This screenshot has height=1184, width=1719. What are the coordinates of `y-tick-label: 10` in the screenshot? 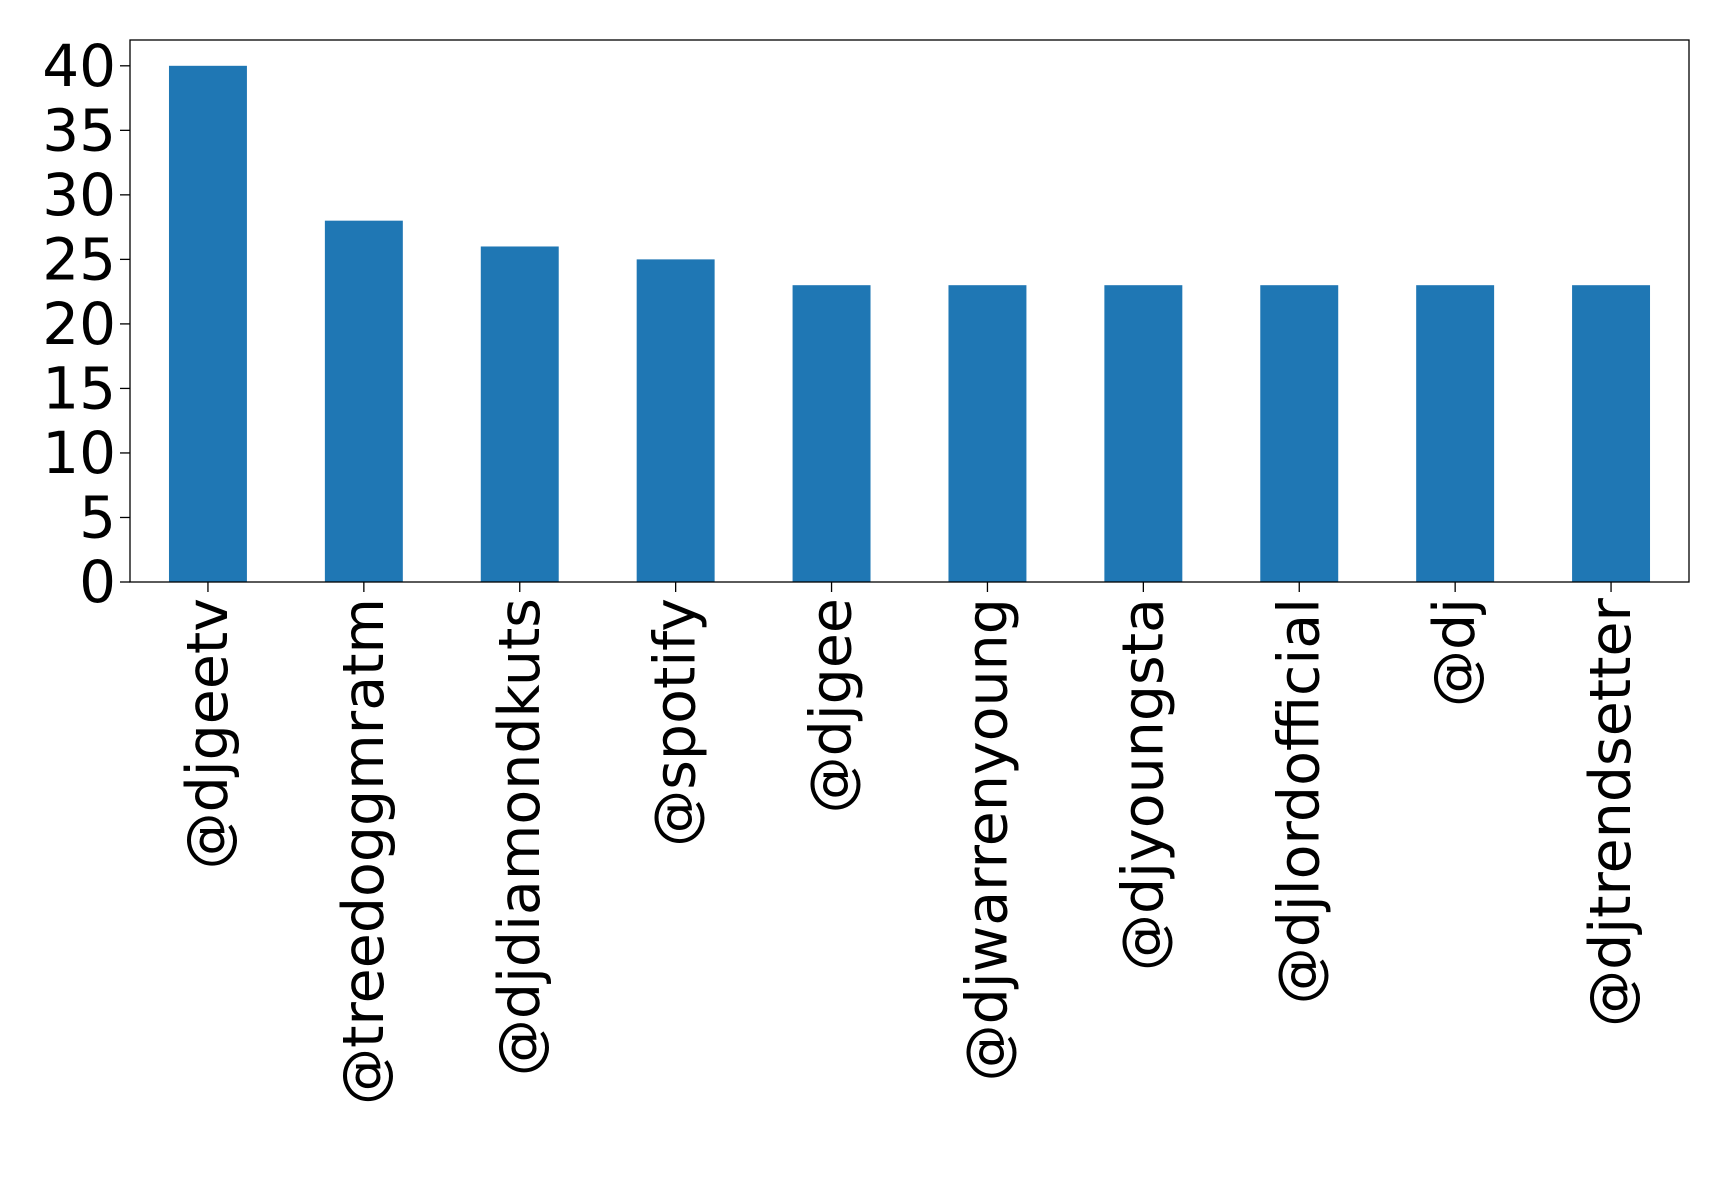 It's located at (79, 453).